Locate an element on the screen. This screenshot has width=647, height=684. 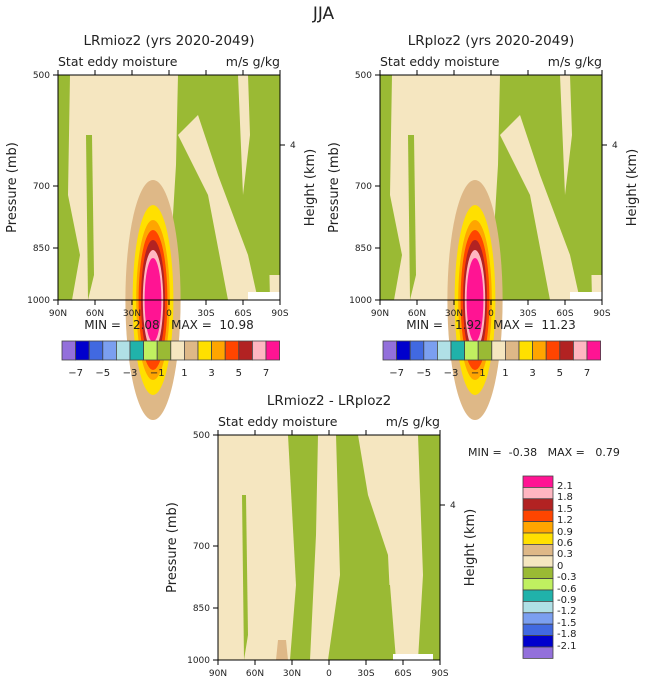
panel-title: LRploz2 (yrs 2020-2049) is located at coordinates (491, 41).